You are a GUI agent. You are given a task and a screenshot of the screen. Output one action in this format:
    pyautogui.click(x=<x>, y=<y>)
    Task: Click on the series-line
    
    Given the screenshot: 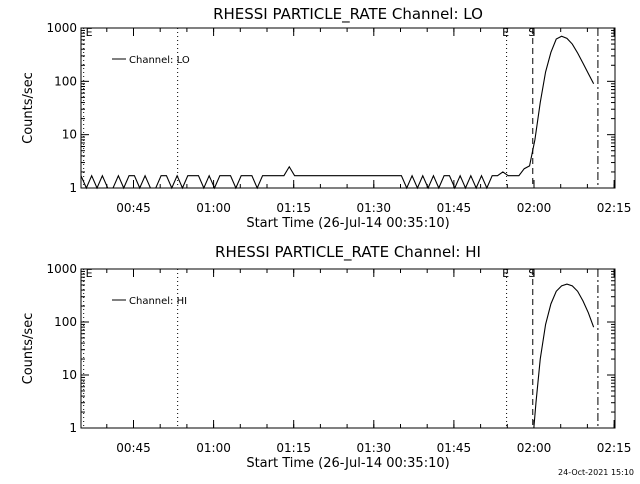 What is the action you would take?
    pyautogui.click(x=564, y=356)
    